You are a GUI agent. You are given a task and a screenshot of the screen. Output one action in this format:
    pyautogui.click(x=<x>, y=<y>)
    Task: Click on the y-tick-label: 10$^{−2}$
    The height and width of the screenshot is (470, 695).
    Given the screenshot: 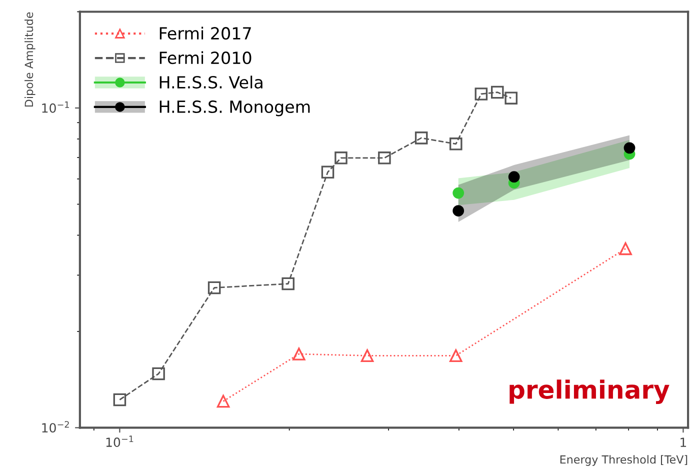 What is the action you would take?
    pyautogui.click(x=55, y=427)
    